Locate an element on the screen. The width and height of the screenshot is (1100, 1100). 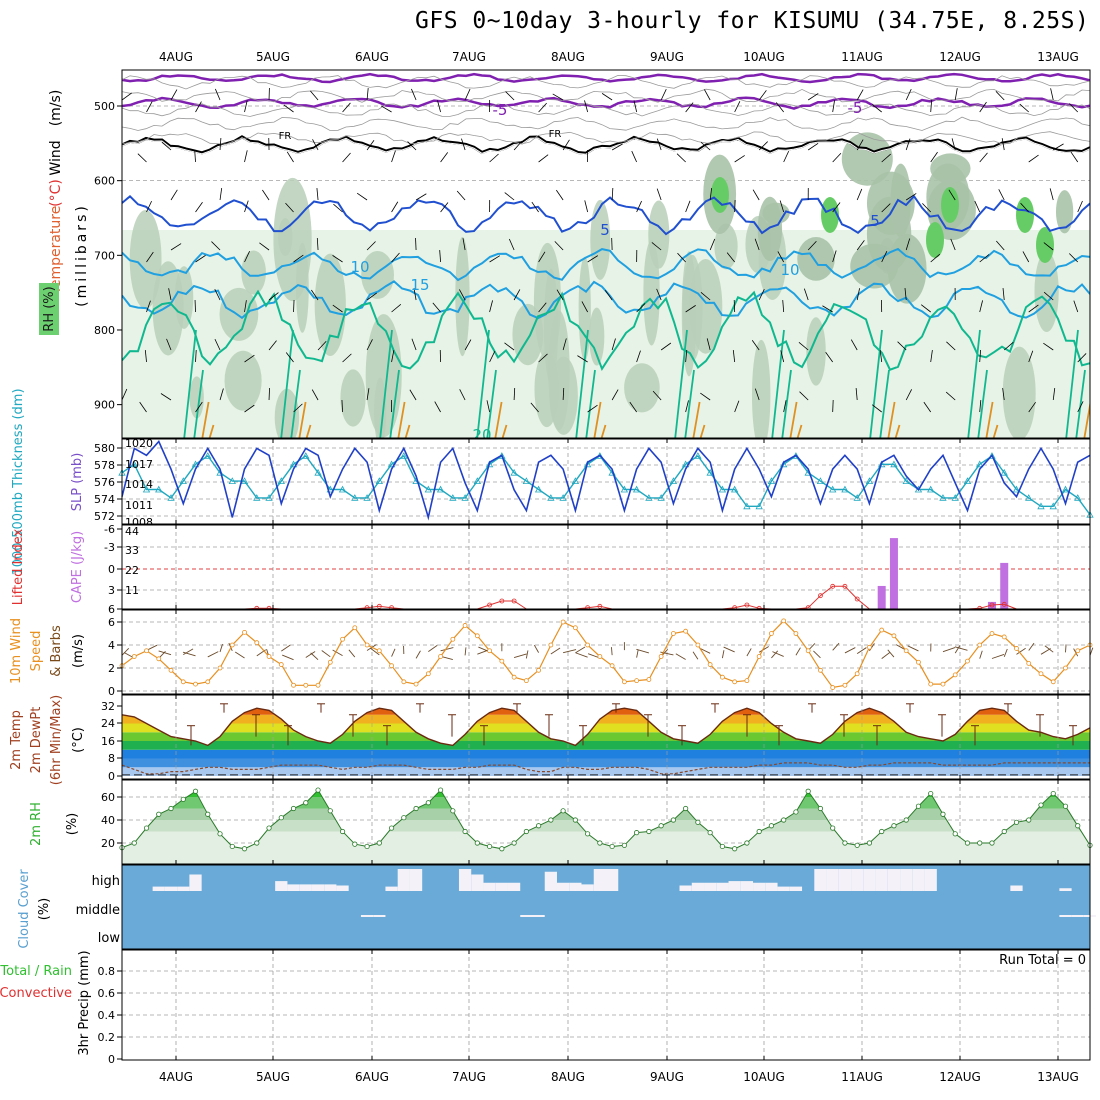
y-tick-label: 1020 is located at coordinates (139, 443).